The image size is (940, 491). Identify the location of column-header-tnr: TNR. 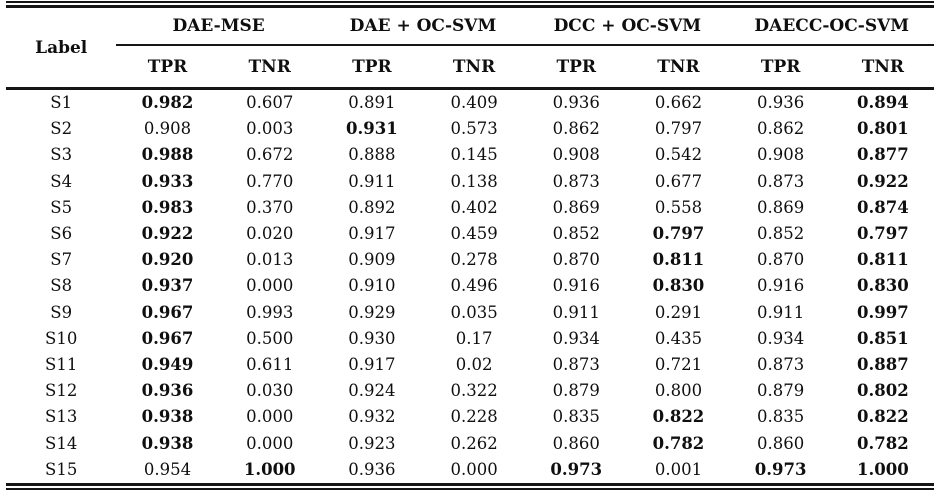
(269, 67).